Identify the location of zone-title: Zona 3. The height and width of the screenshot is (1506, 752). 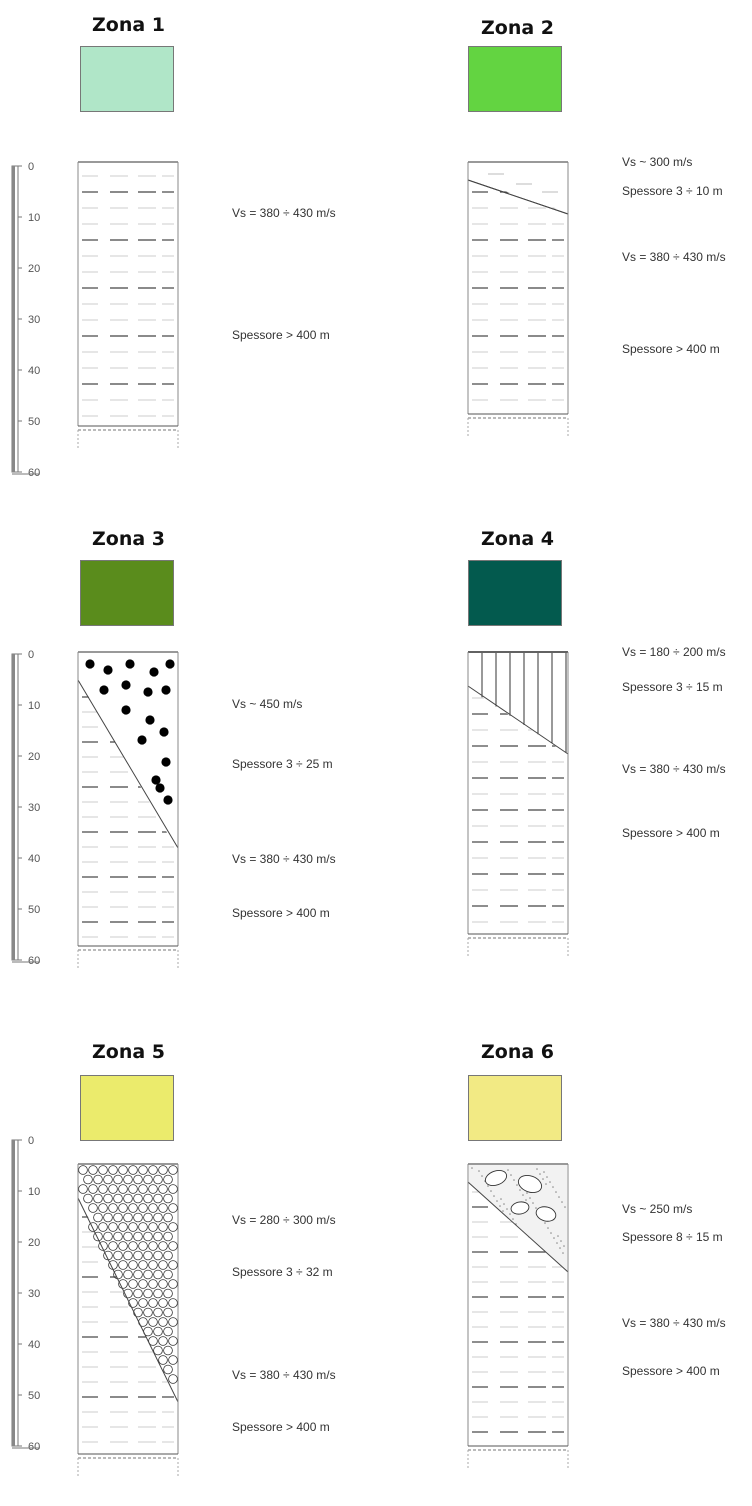
(128, 539).